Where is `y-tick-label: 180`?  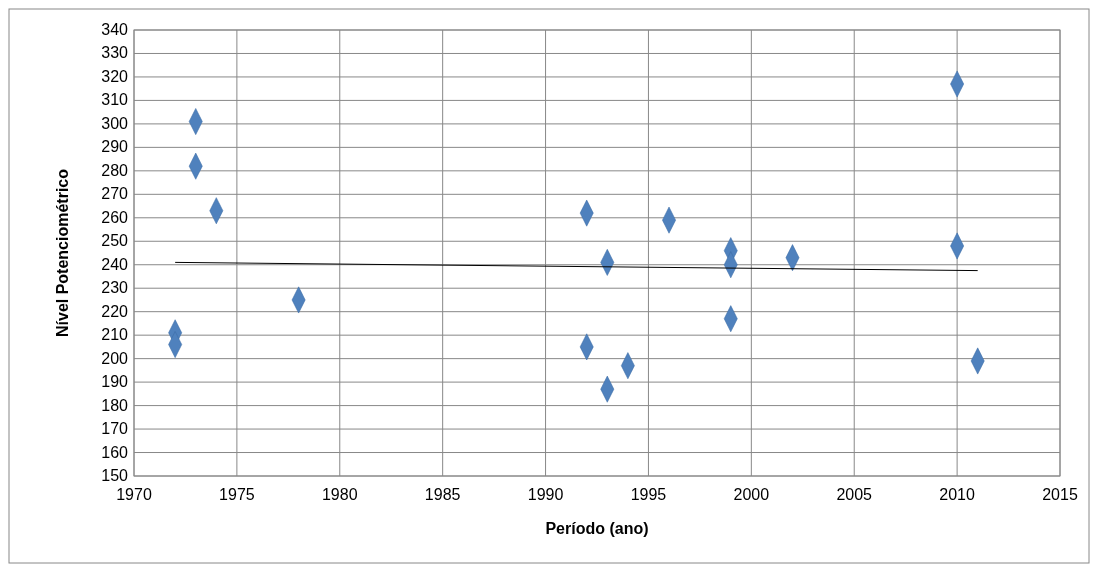 y-tick-label: 180 is located at coordinates (115, 405).